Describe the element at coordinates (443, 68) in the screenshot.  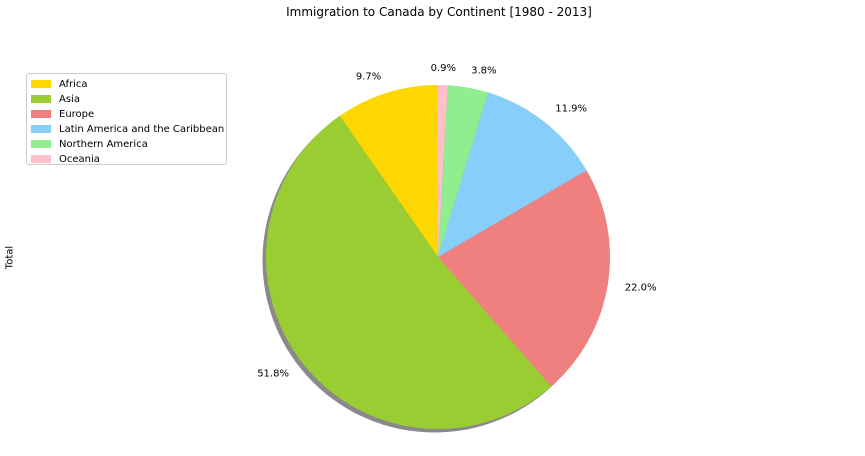
I see `pct-label-oceania: 0.9%` at that location.